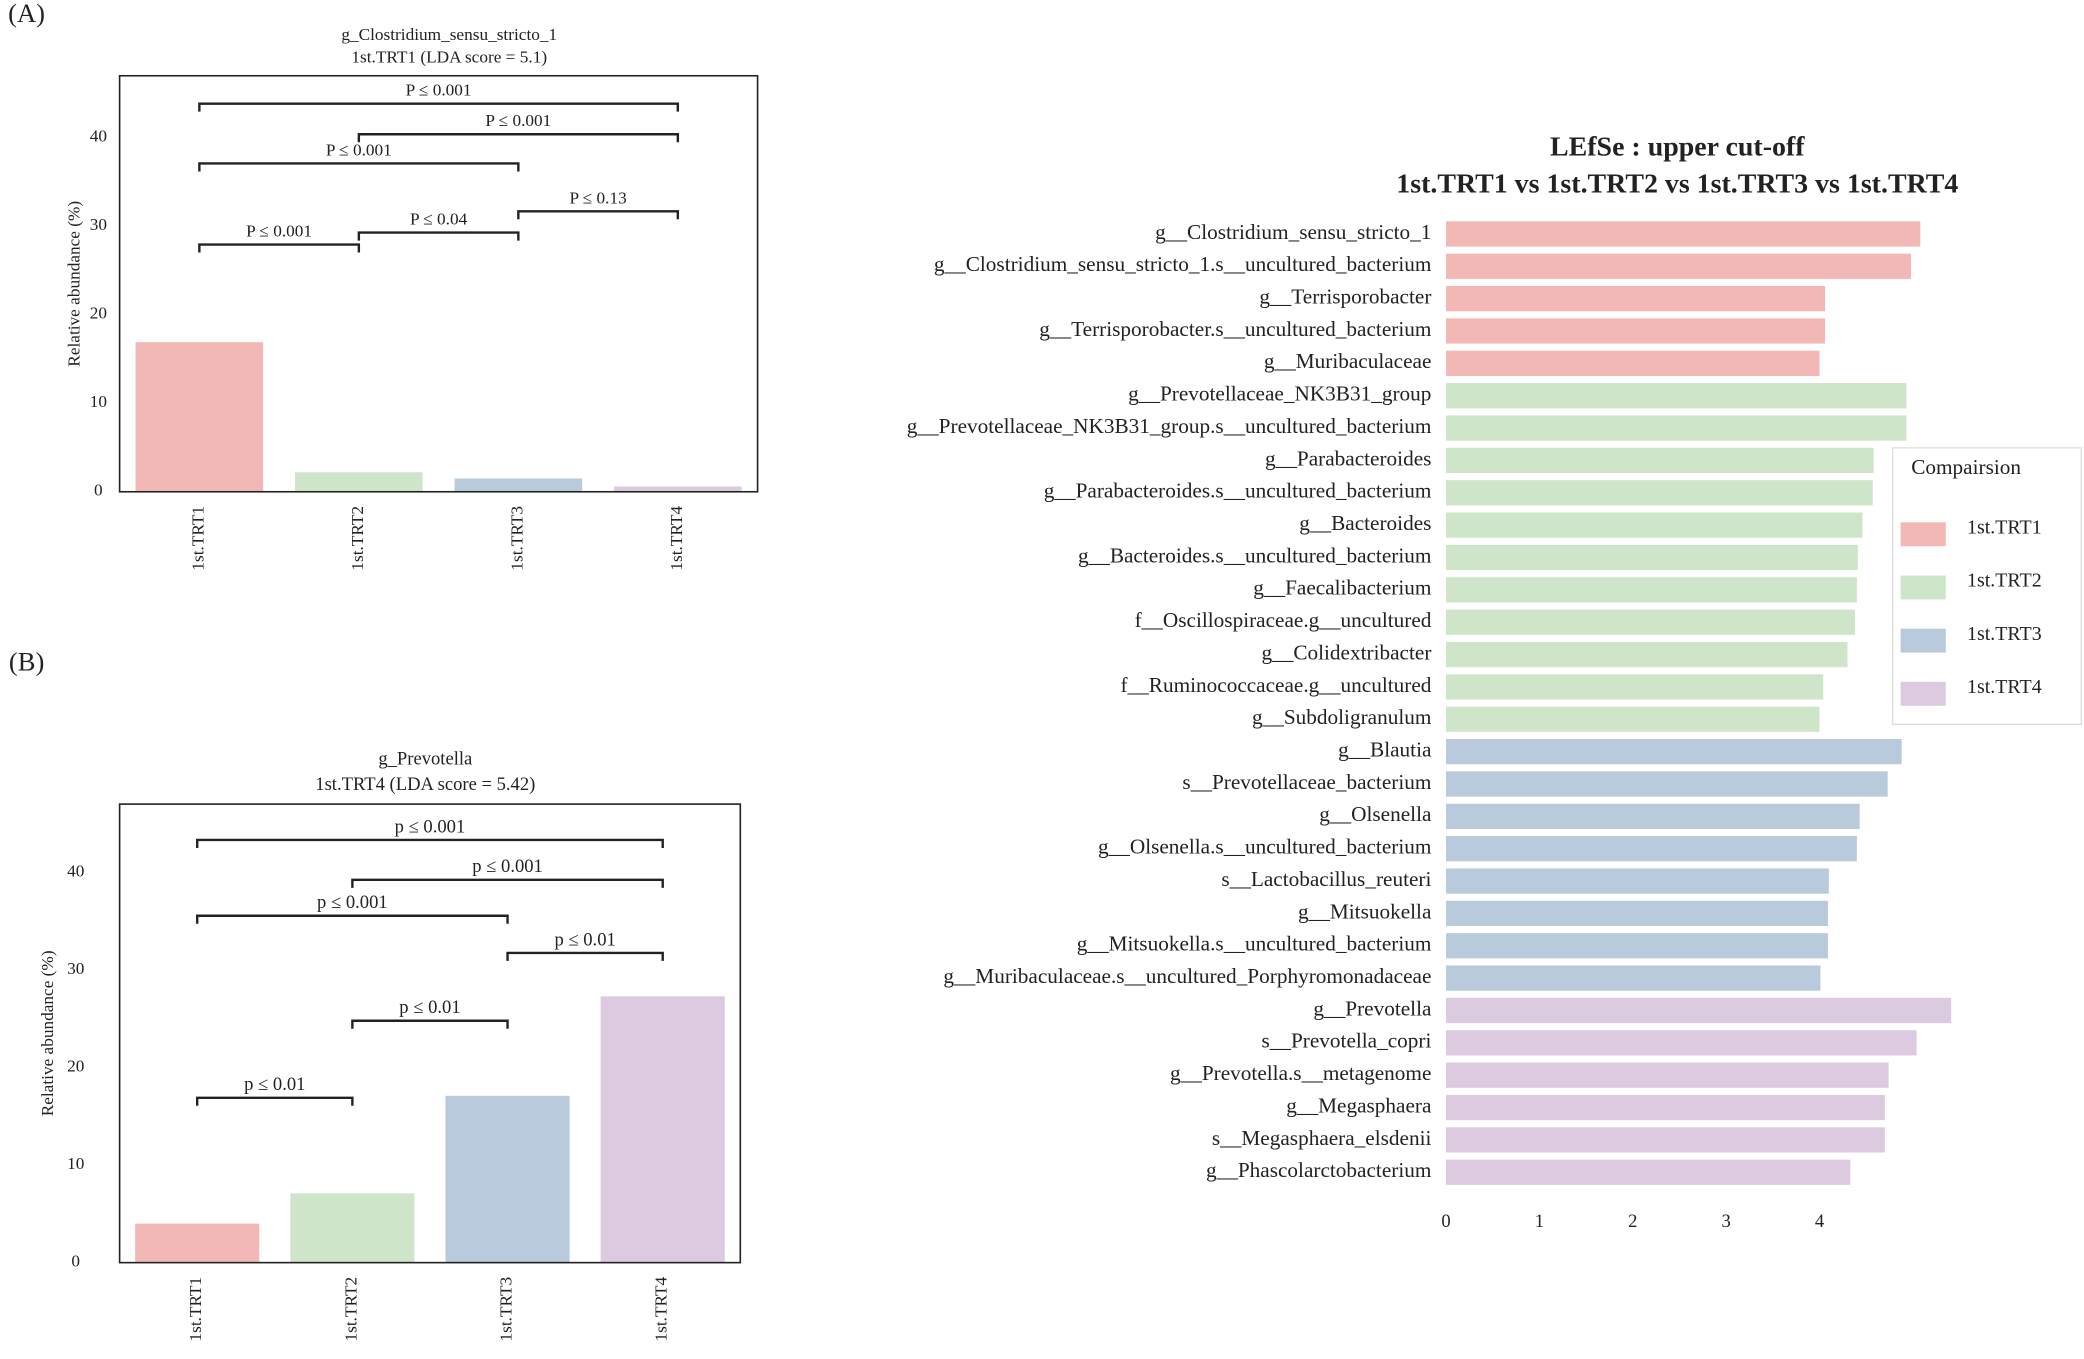  Describe the element at coordinates (1365, 911) in the screenshot. I see `y-tick-label: g__Mitsuokella` at that location.